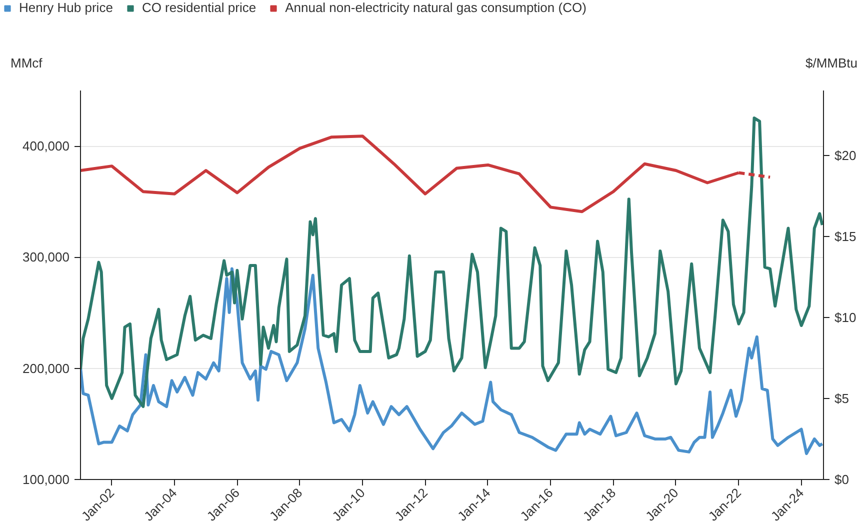 Image resolution: width=863 pixels, height=531 pixels. What do you see at coordinates (435, 7) in the screenshot?
I see `legend-label: Annual non-electricity natural gas consumption (CO)` at bounding box center [435, 7].